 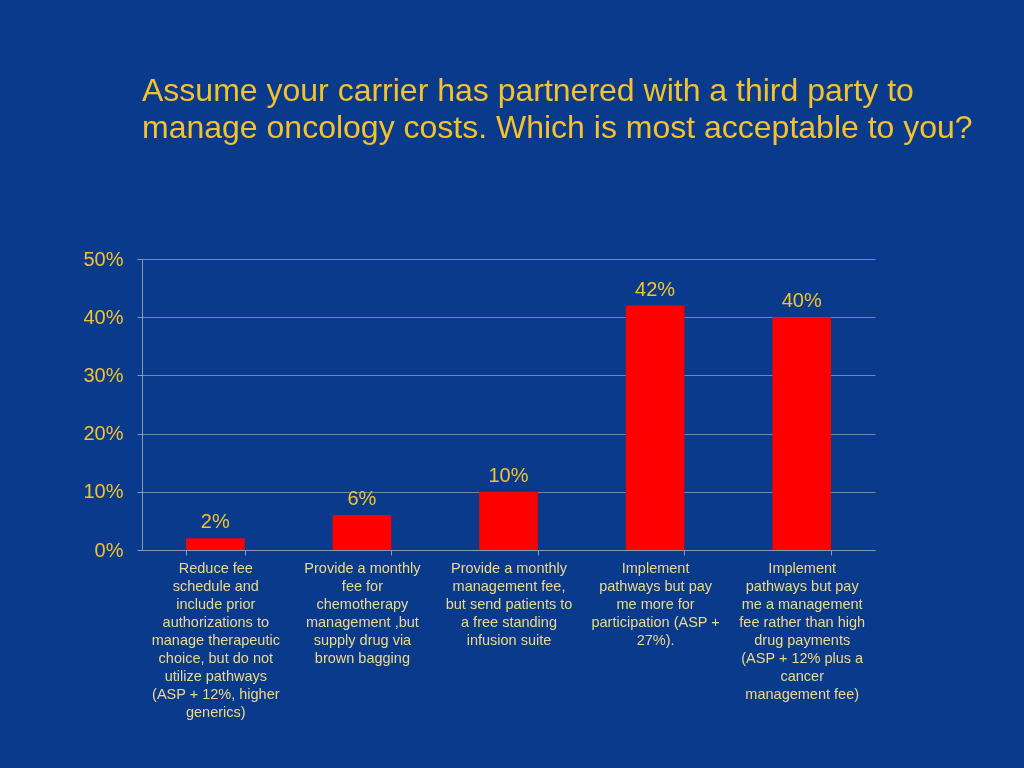 What do you see at coordinates (109, 549) in the screenshot?
I see `y-tick-label: 0%` at bounding box center [109, 549].